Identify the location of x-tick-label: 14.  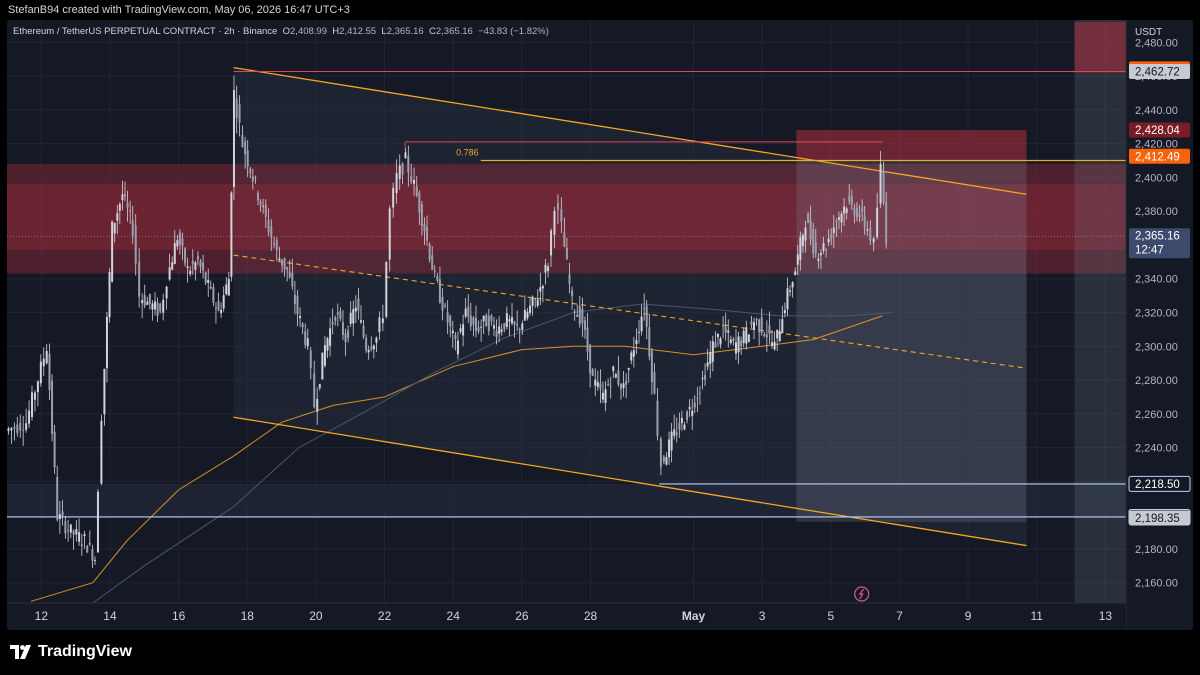
(110, 616).